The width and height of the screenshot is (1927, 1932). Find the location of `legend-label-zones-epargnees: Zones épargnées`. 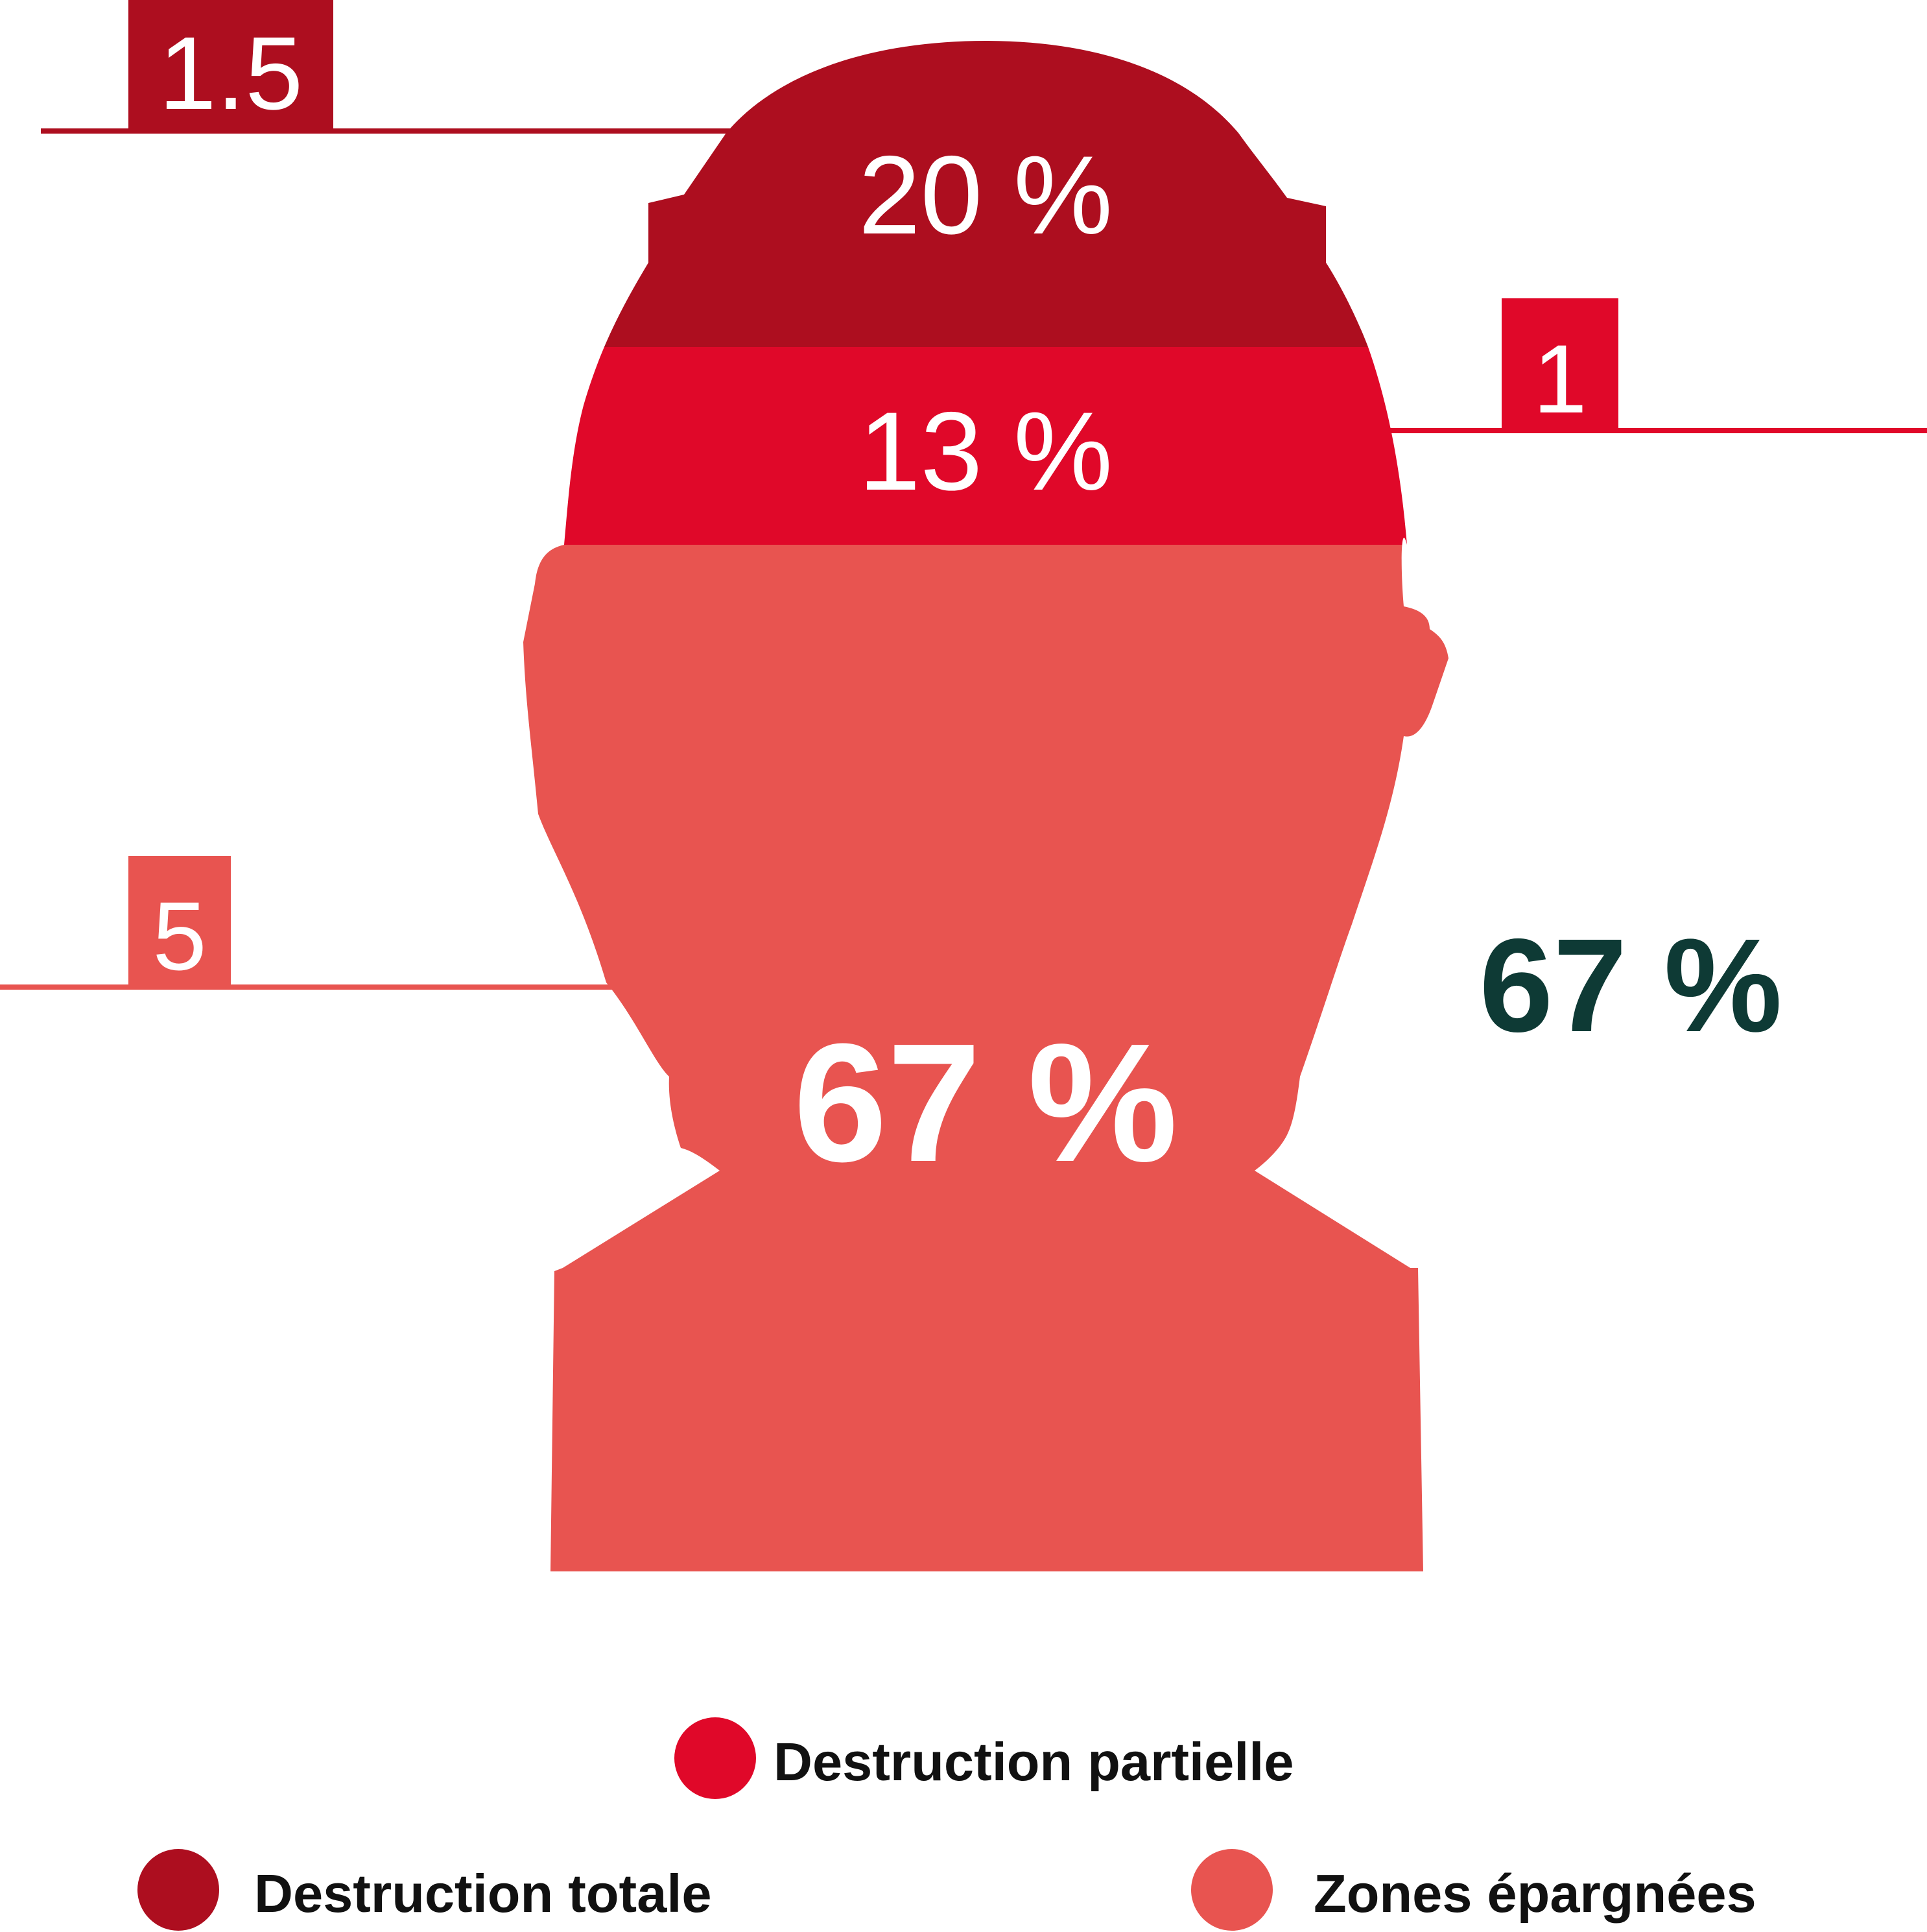

legend-label-zones-epargnees: Zones épargnées is located at coordinates (1535, 1893).